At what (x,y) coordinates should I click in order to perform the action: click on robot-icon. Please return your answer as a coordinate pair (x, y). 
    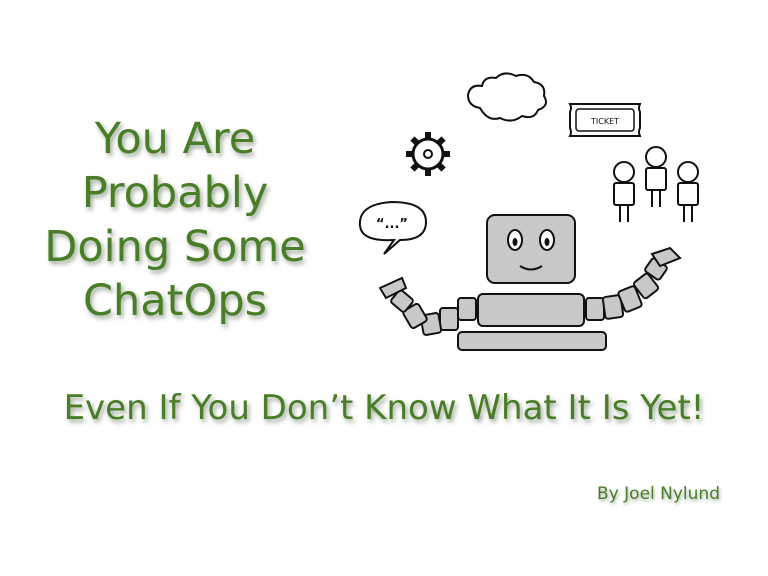
    Looking at the image, I should click on (530, 282).